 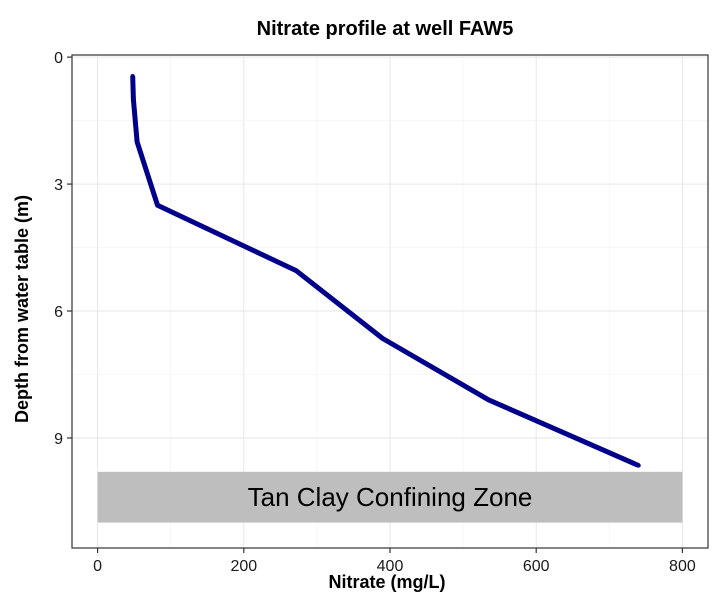 What do you see at coordinates (390, 566) in the screenshot?
I see `x-tick-label: 400` at bounding box center [390, 566].